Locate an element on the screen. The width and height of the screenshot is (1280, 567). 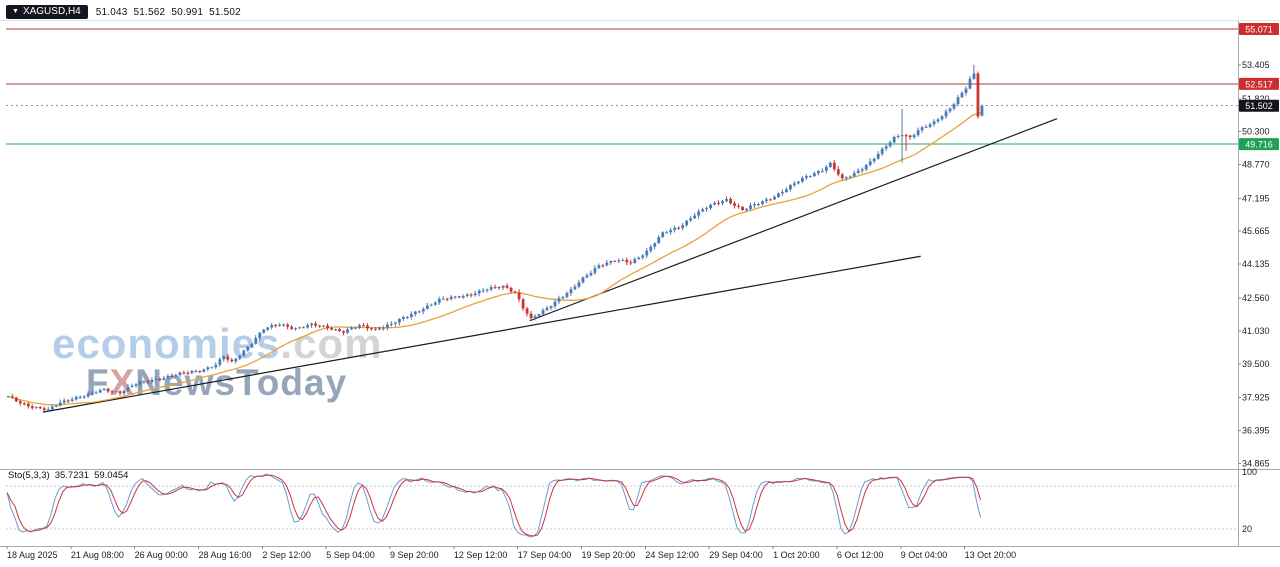
price-badge-text-51.502: 51.502 is located at coordinates (1259, 106).